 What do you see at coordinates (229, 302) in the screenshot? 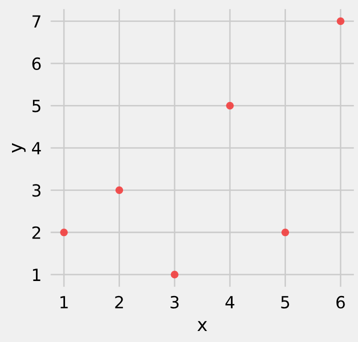
I see `x-tick-label: 4` at bounding box center [229, 302].